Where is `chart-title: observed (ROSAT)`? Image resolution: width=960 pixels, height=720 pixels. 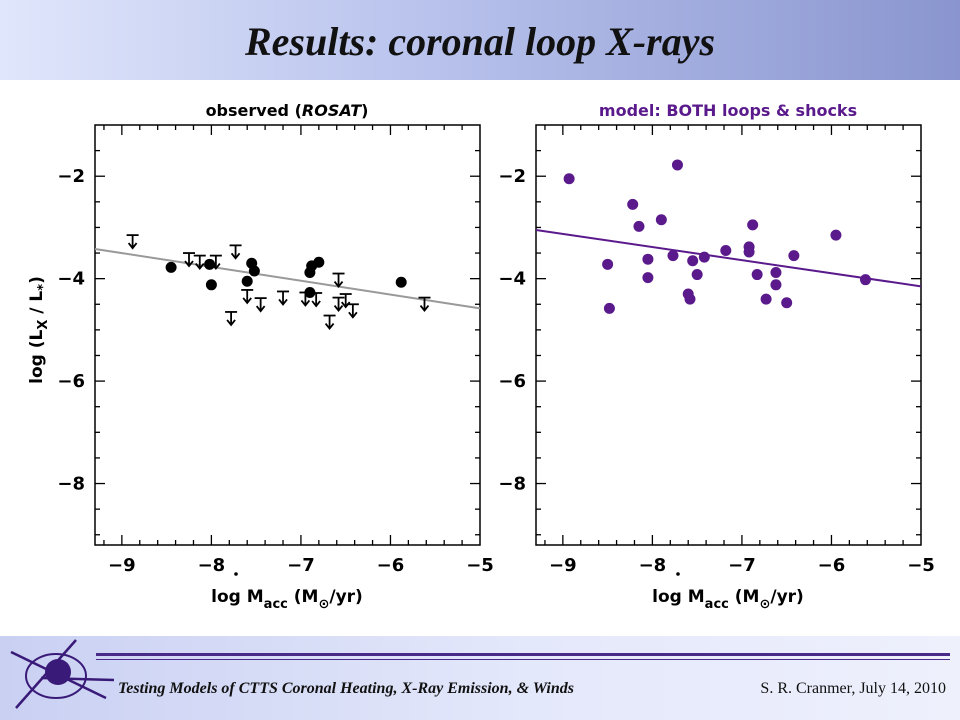
chart-title: observed (ROSAT) is located at coordinates (287, 110).